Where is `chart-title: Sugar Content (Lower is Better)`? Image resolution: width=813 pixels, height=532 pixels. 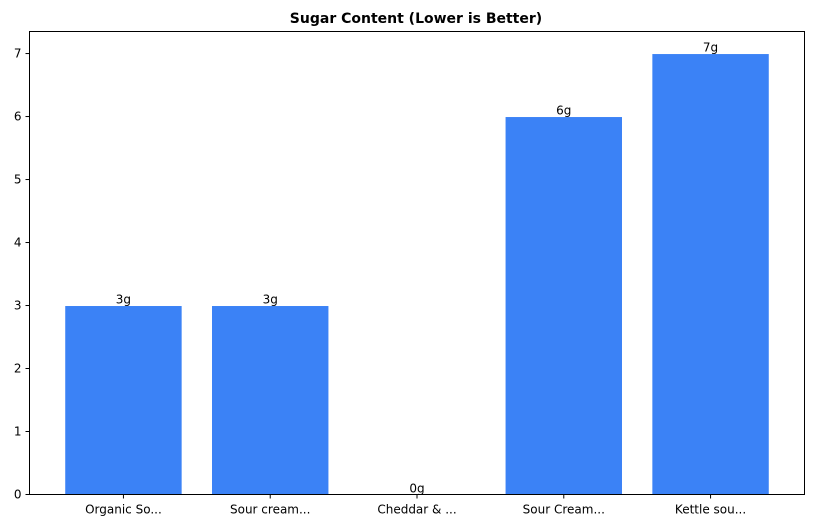
chart-title: Sugar Content (Lower is Better) is located at coordinates (416, 19).